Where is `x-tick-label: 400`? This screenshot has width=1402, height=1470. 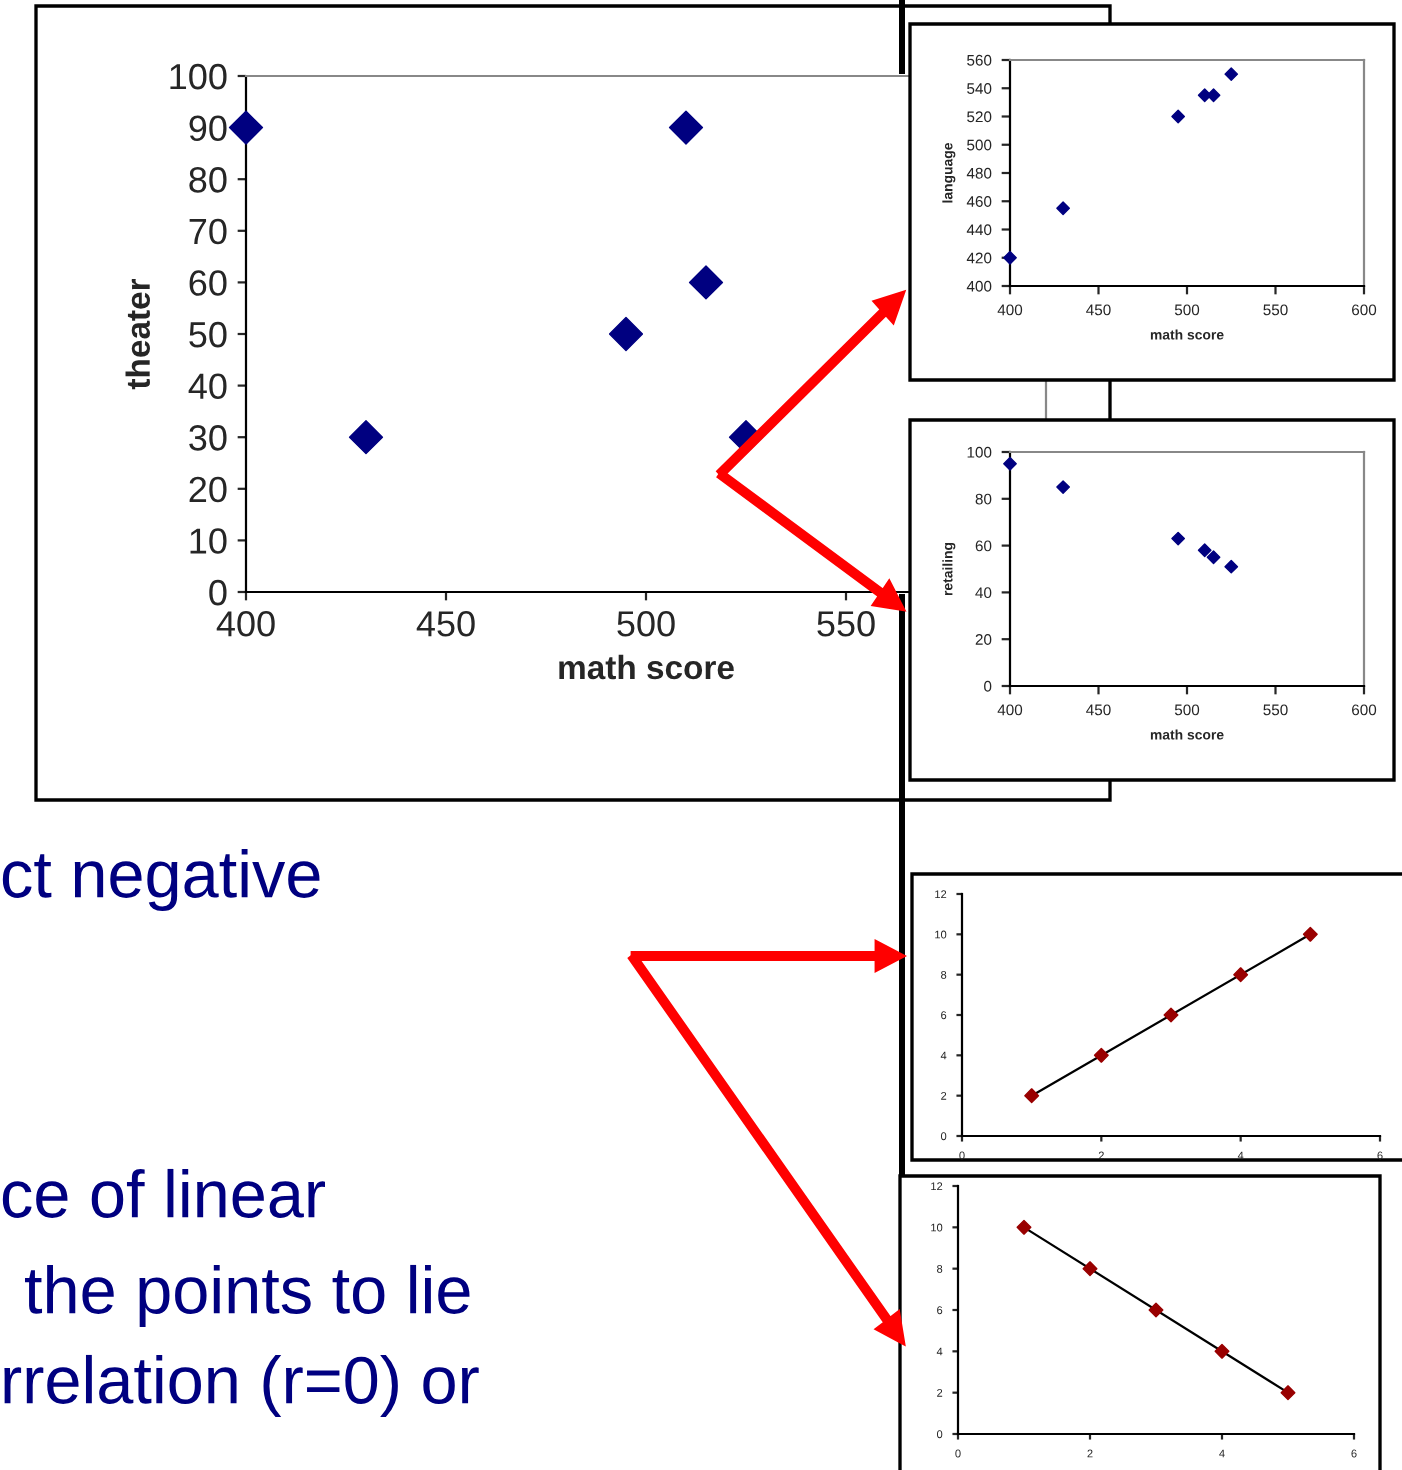 x-tick-label: 400 is located at coordinates (245, 624).